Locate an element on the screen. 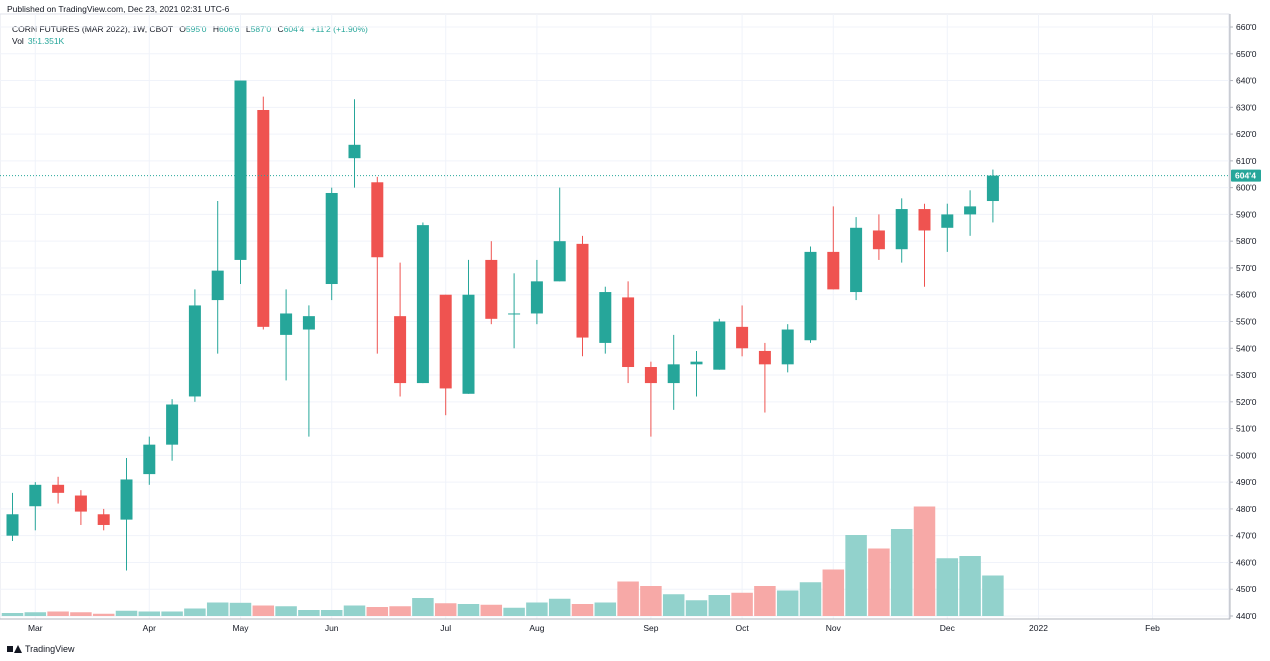  x-tick-label: May is located at coordinates (240, 628).